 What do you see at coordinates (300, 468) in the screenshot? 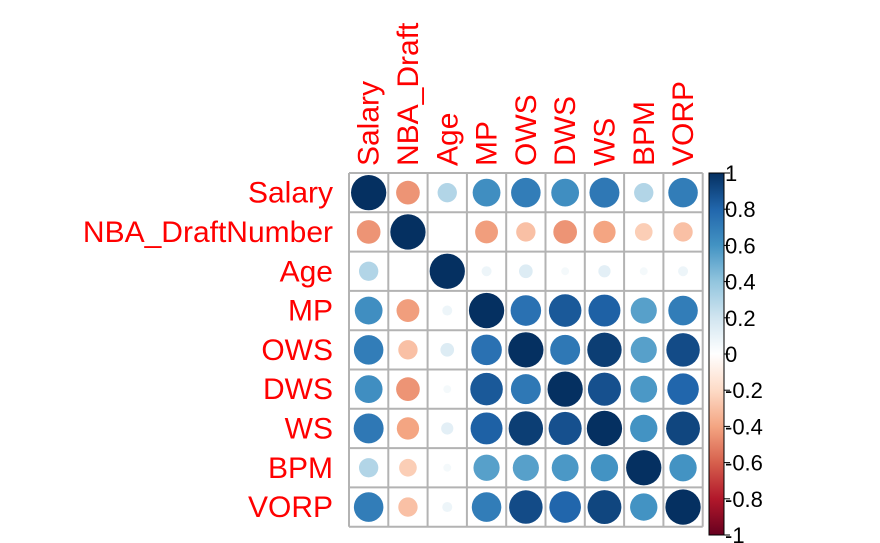
I see `row-label: BPM` at bounding box center [300, 468].